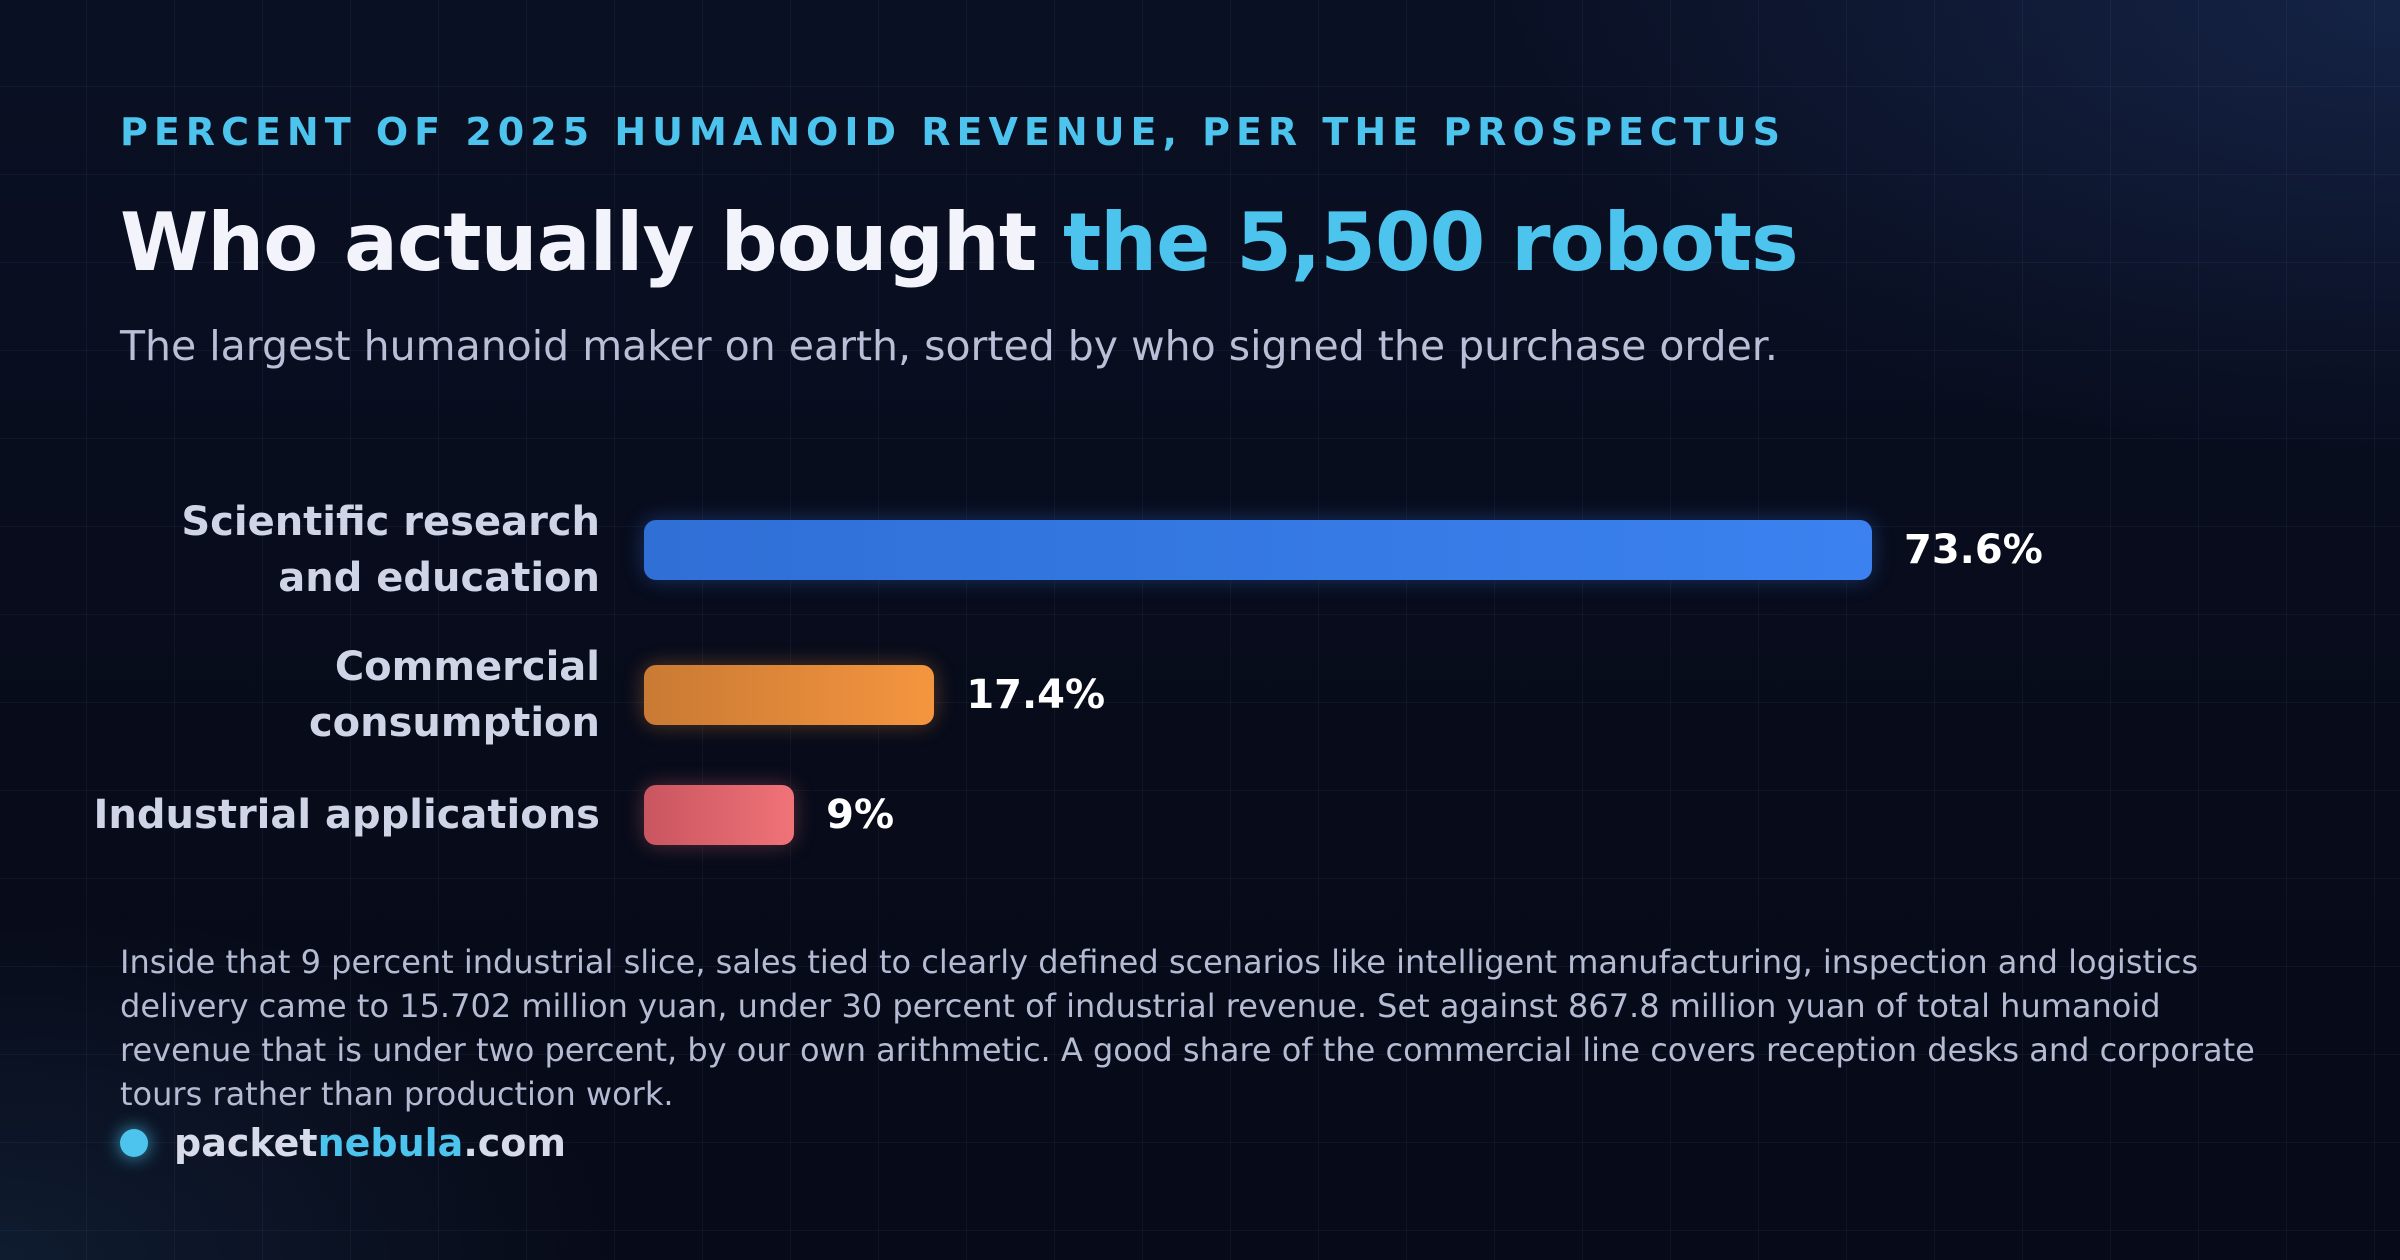  What do you see at coordinates (390, 1143) in the screenshot?
I see `brand-part-2: nebula` at bounding box center [390, 1143].